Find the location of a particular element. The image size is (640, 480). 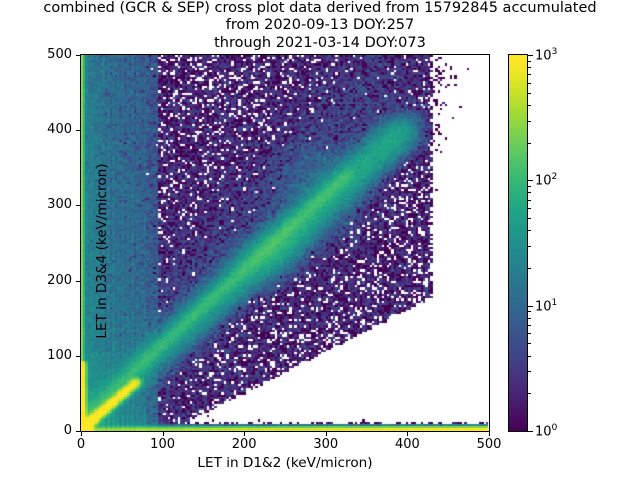

y-tick-label: 400 is located at coordinates (59, 130).